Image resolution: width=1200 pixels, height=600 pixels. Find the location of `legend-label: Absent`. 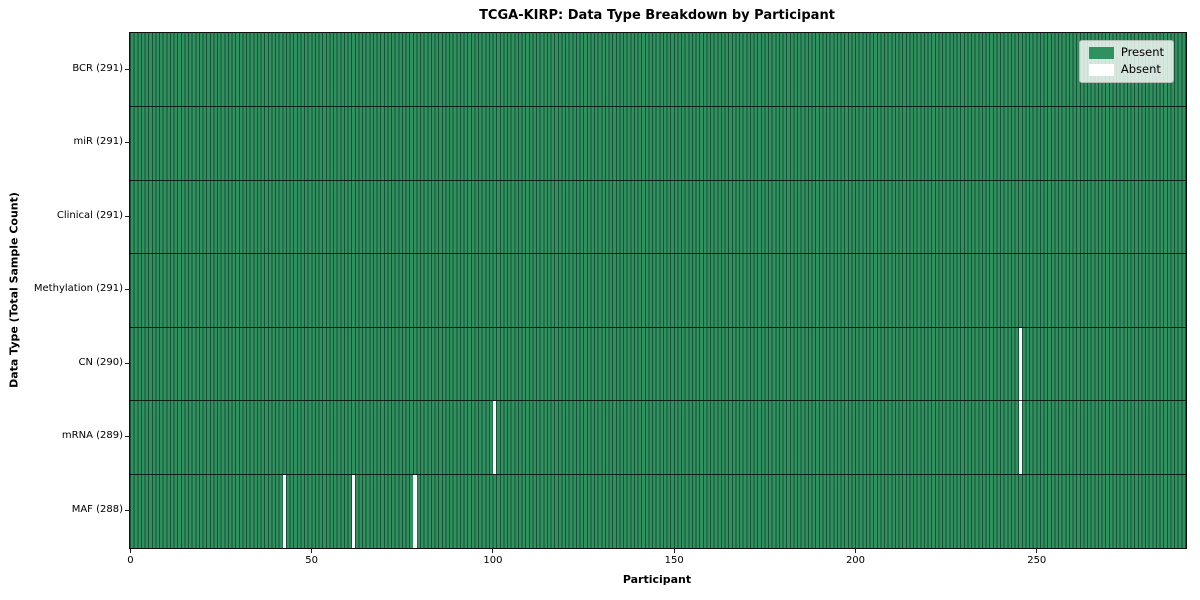

legend-label: Absent is located at coordinates (1140, 69).